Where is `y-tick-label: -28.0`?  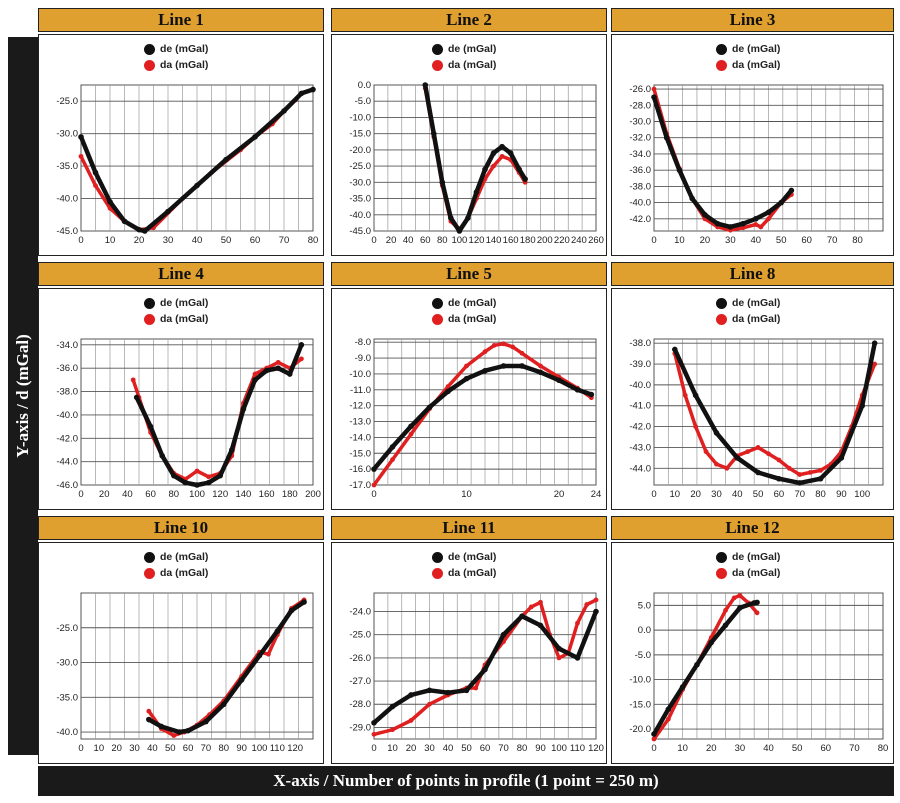 y-tick-label: -28.0 is located at coordinates (360, 704).